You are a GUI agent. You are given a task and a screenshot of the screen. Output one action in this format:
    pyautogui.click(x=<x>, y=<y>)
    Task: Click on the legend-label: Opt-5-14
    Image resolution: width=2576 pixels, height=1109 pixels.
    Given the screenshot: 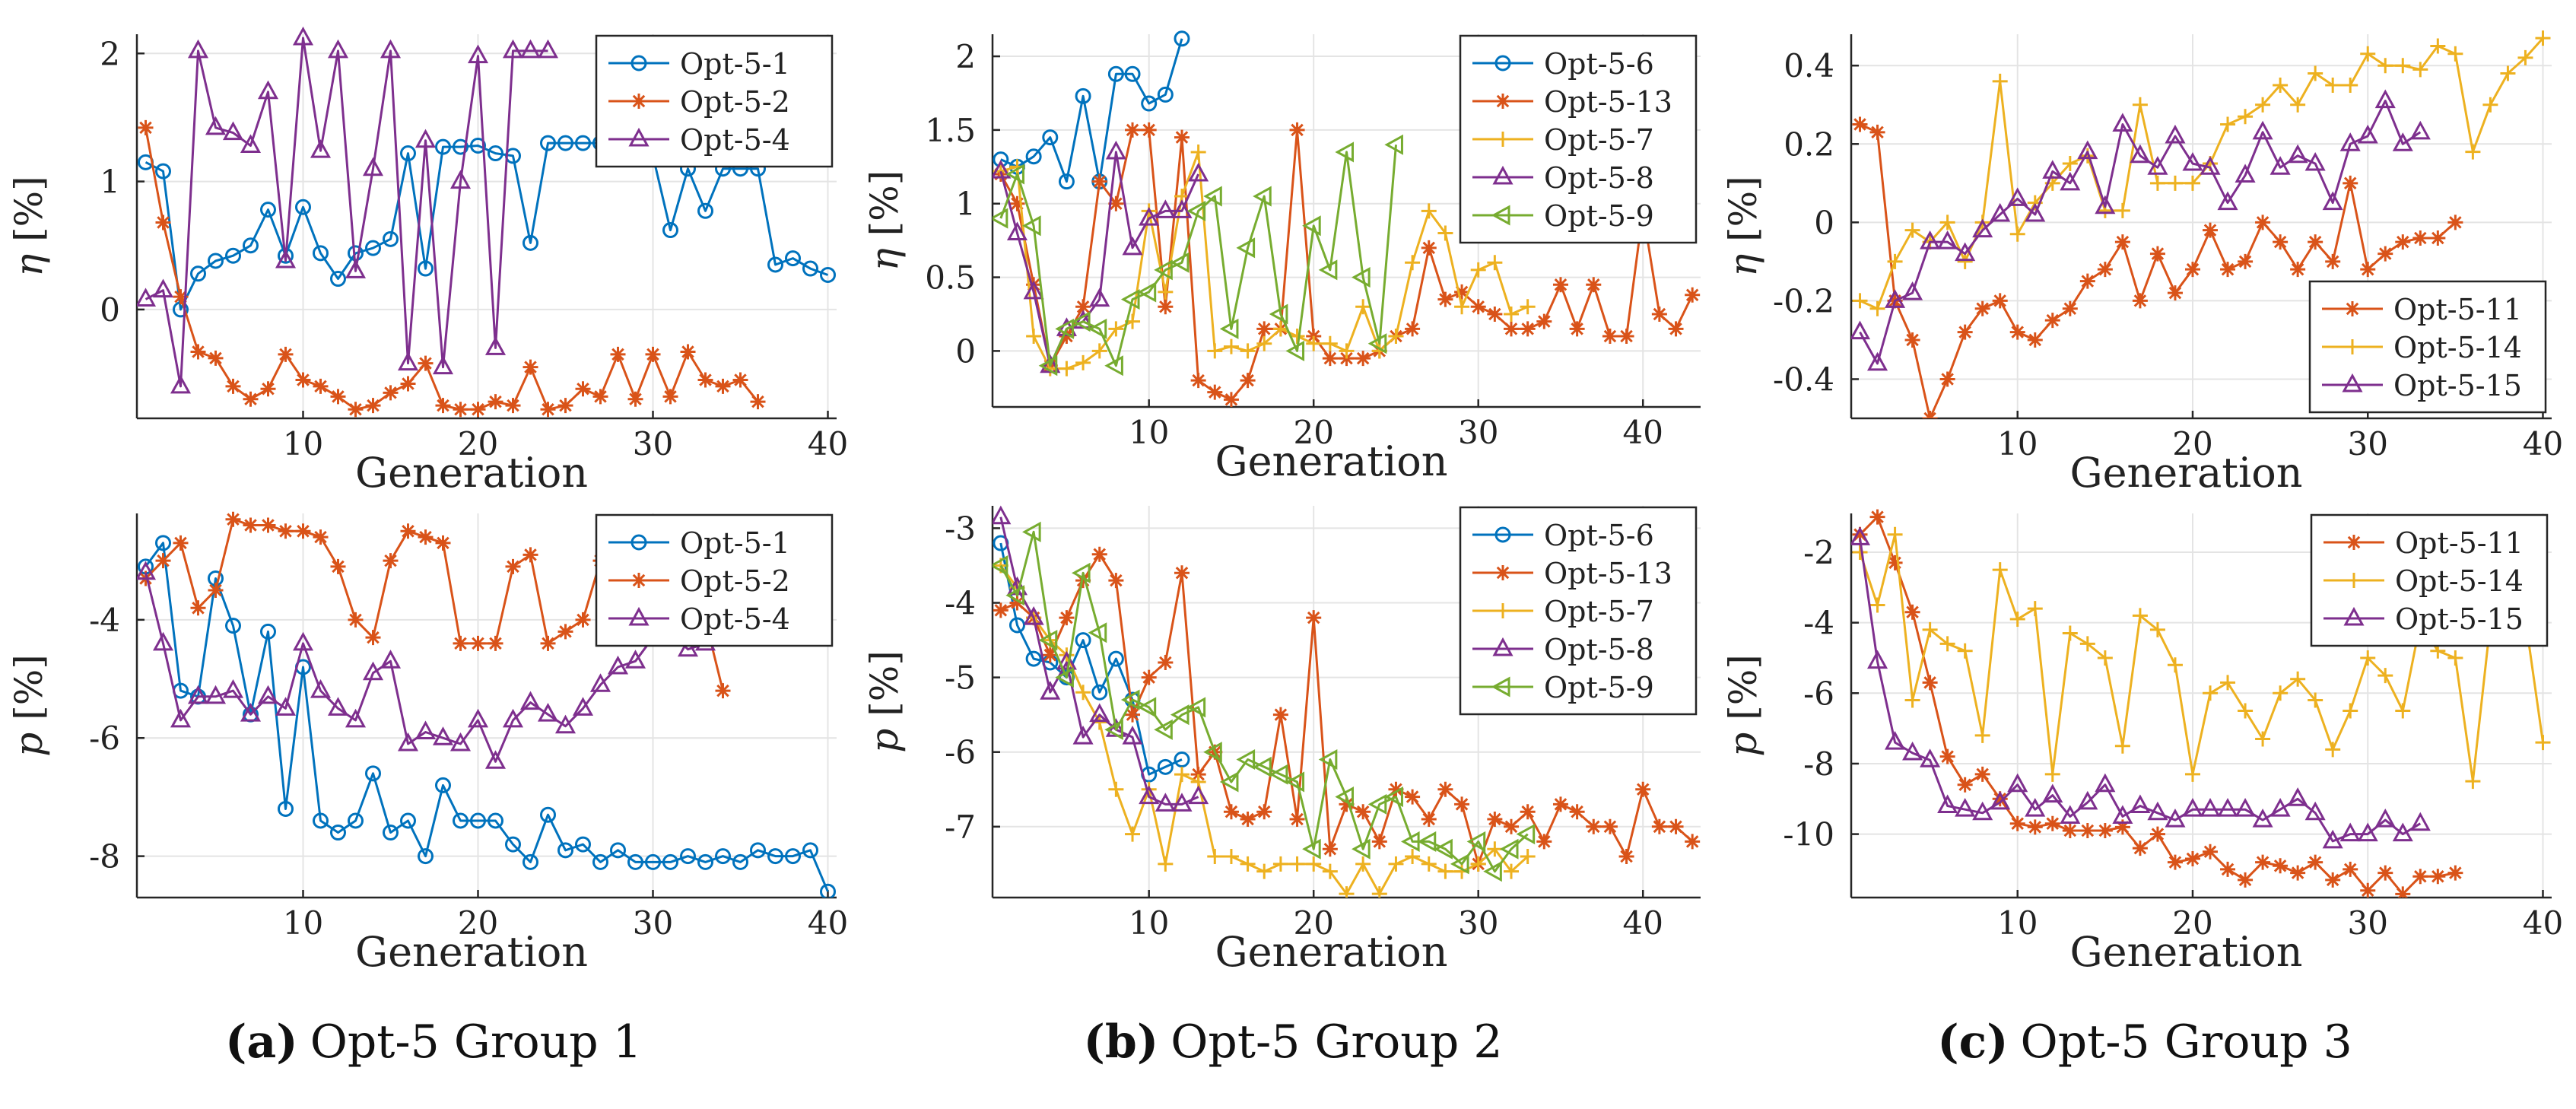 What is the action you would take?
    pyautogui.click(x=2457, y=347)
    